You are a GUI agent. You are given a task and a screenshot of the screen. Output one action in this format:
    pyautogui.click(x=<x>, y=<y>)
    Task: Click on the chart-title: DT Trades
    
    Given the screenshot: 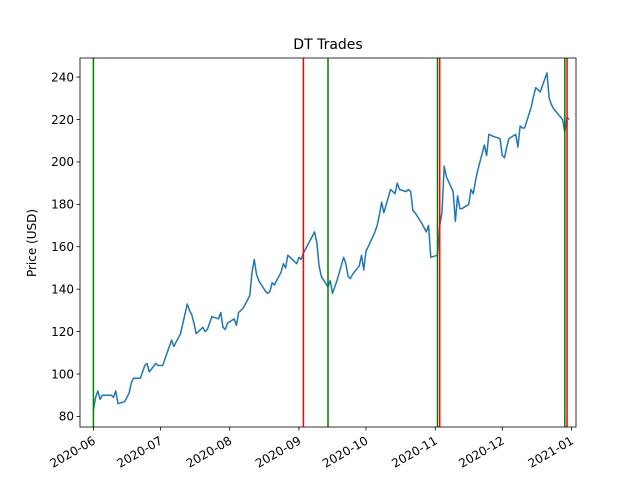 What is the action you would take?
    pyautogui.click(x=327, y=45)
    